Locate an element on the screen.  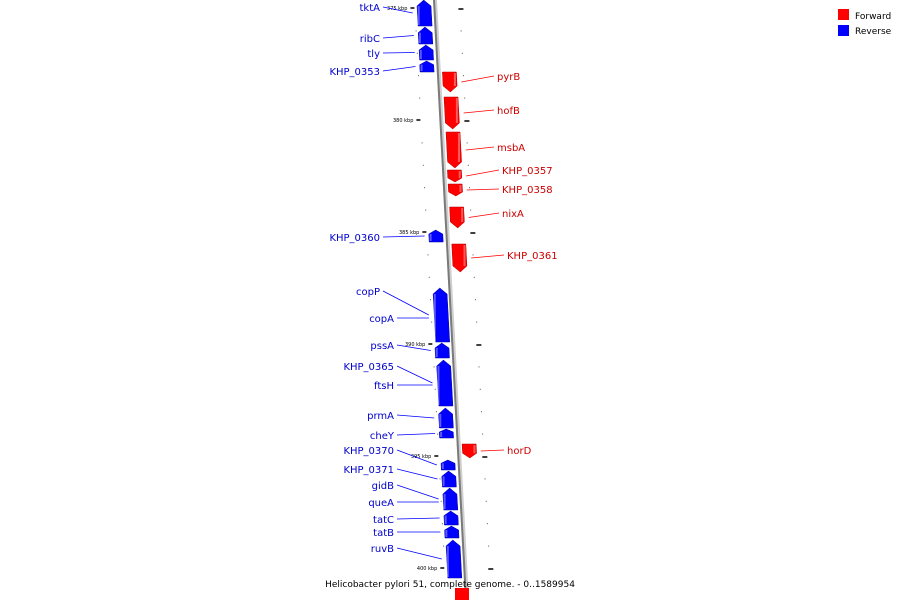
gene-khp-0358-arrow is located at coordinates (455, 190).